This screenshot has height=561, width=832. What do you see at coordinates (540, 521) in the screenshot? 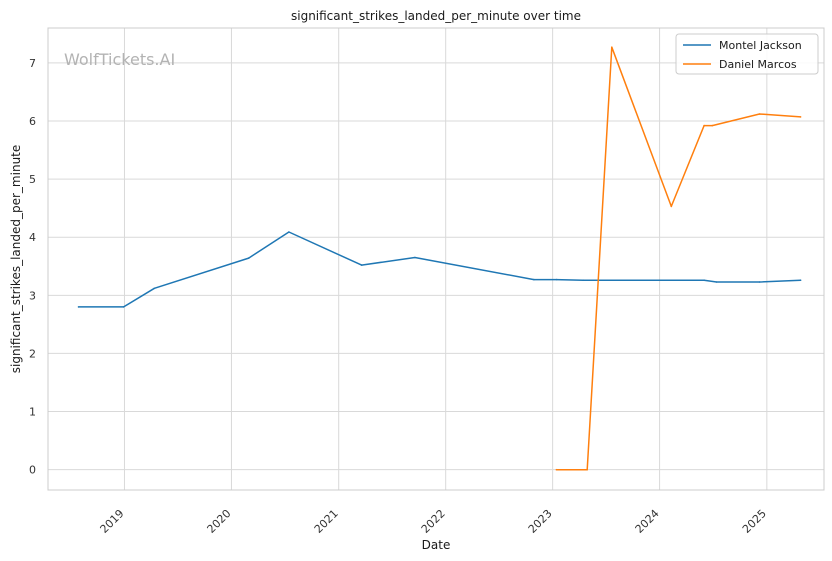
I see `x-tick-label: 2023` at bounding box center [540, 521].